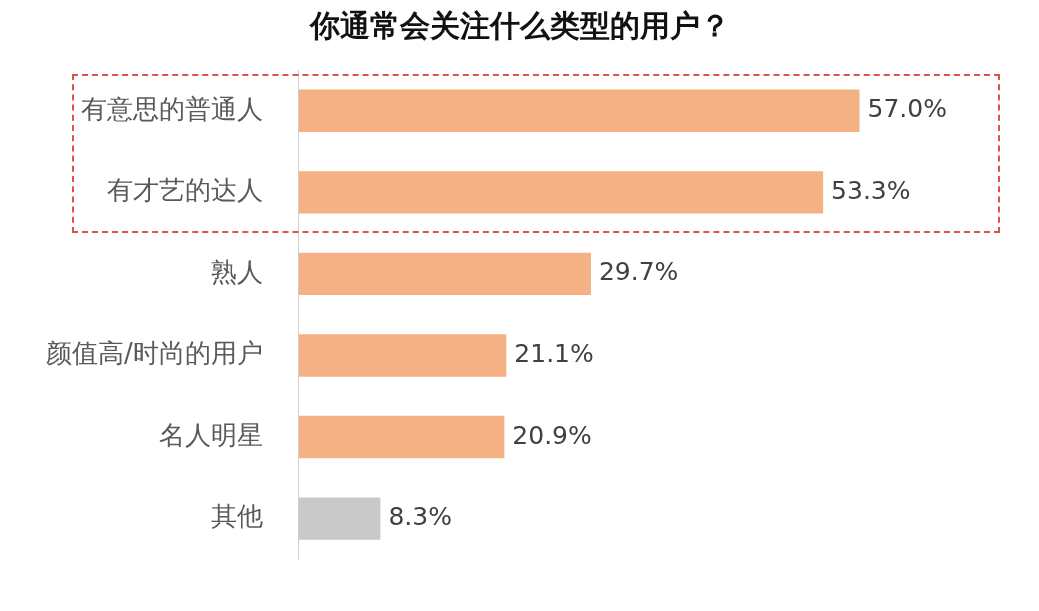  Describe the element at coordinates (554, 353) in the screenshot. I see `data-label: 21.1%` at that location.